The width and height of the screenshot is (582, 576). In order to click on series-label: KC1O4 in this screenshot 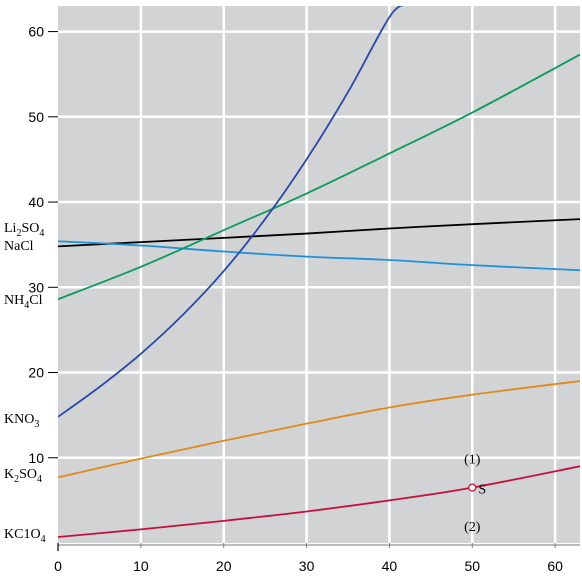, I will do `click(25, 536)`.